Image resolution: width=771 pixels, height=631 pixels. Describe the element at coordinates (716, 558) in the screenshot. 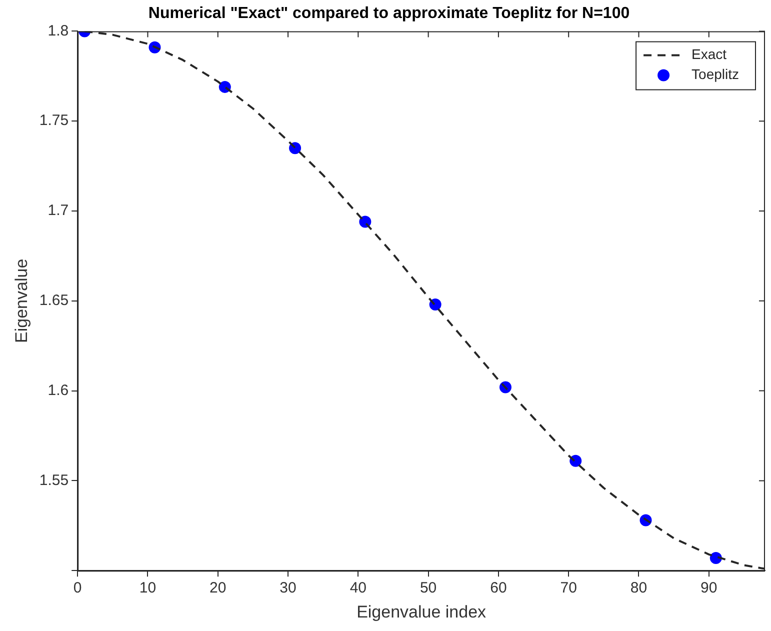

I see `point` at that location.